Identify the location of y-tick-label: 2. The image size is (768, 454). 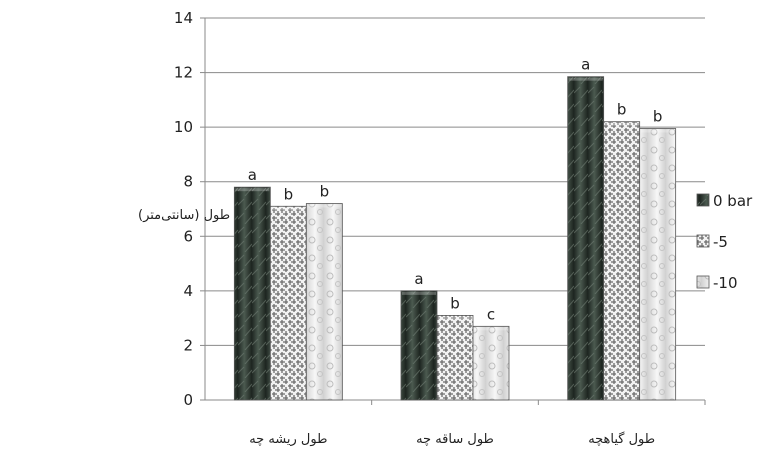
(188, 345).